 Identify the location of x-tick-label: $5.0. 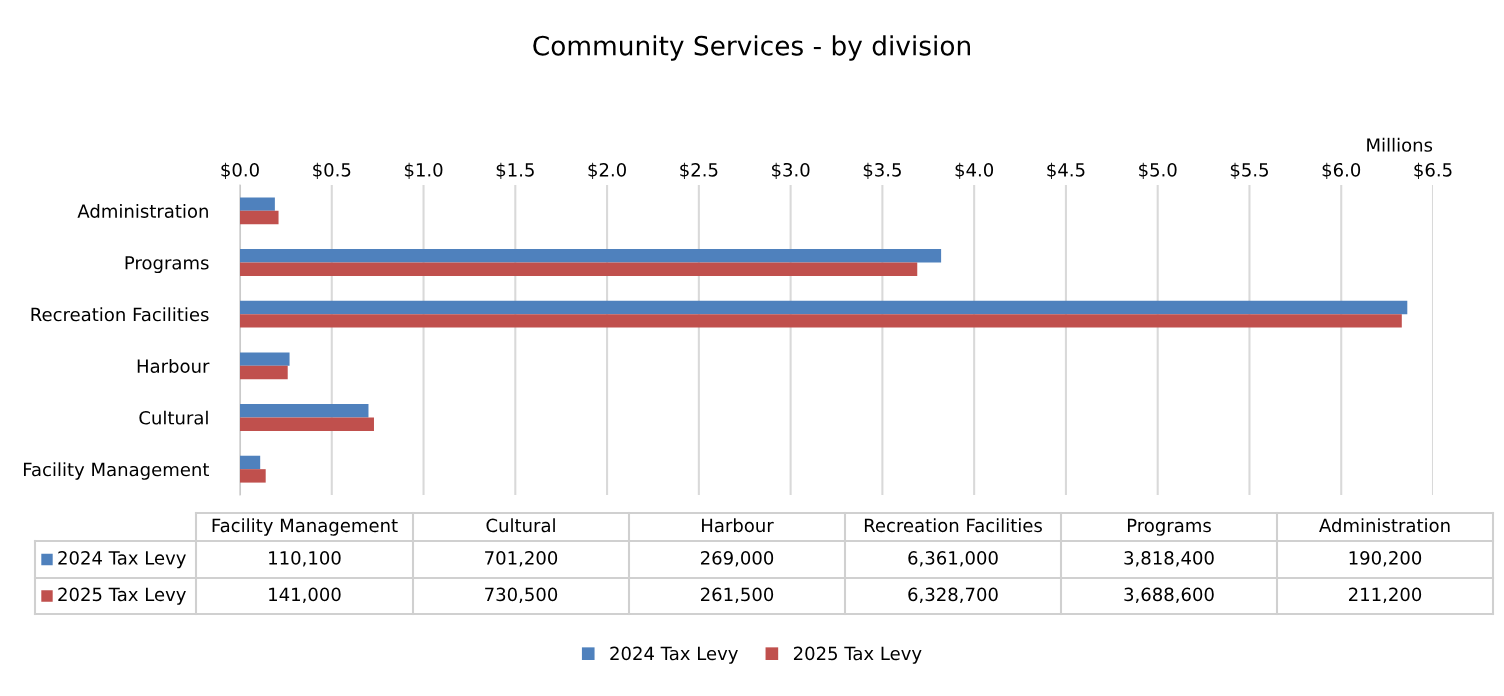
(1158, 171).